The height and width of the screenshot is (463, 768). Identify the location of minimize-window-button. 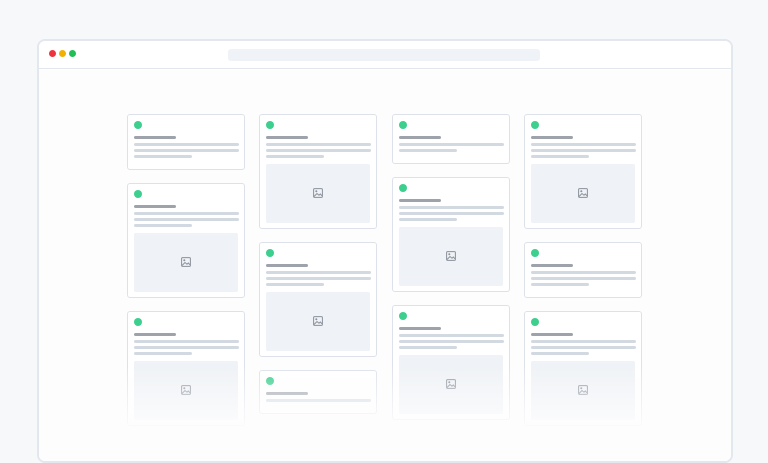
(62, 53).